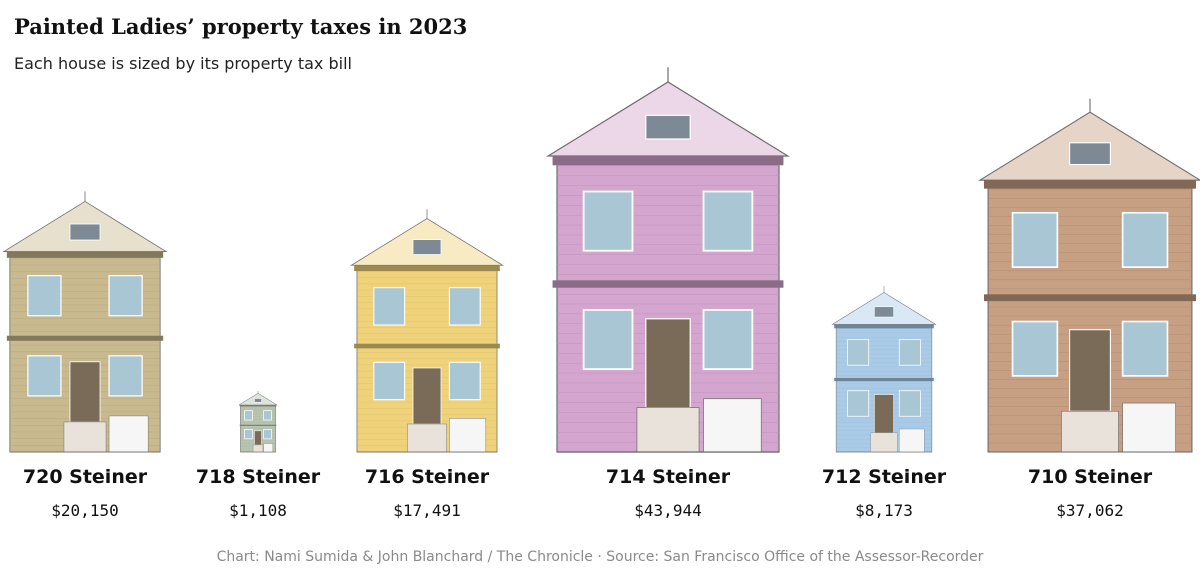 This screenshot has height=575, width=1200. What do you see at coordinates (427, 477) in the screenshot?
I see `category-label: 716 Steiner` at bounding box center [427, 477].